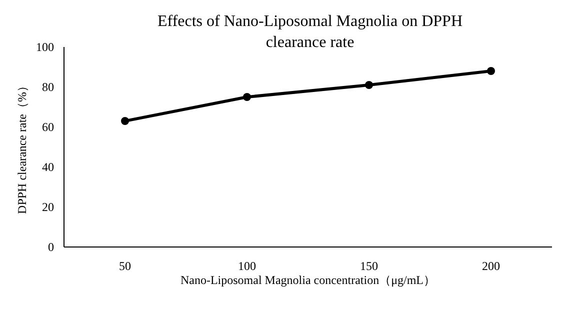 Image resolution: width=567 pixels, height=317 pixels. Describe the element at coordinates (48, 207) in the screenshot. I see `y-tick-label: 20` at that location.